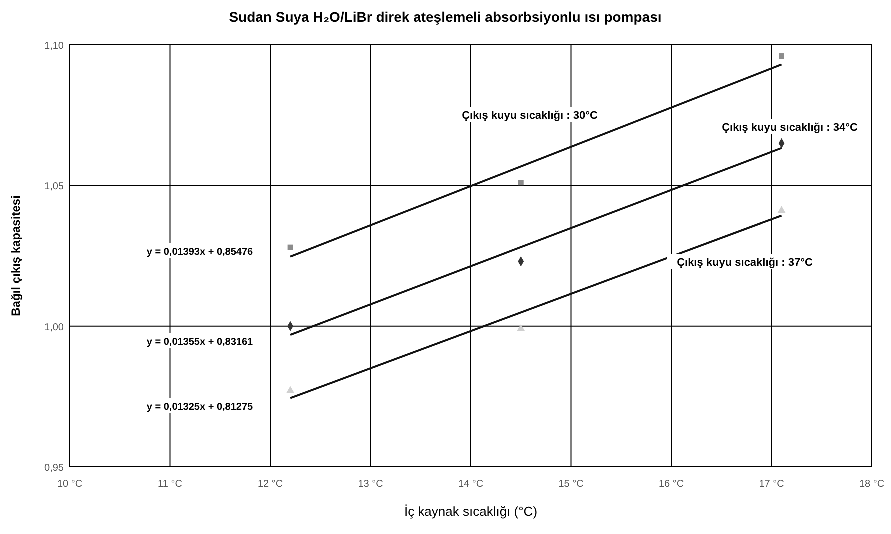 Image resolution: width=891 pixels, height=534 pixels. I want to click on series-label: Çıkış kuyu sıcaklığı : 34°C, so click(790, 128).